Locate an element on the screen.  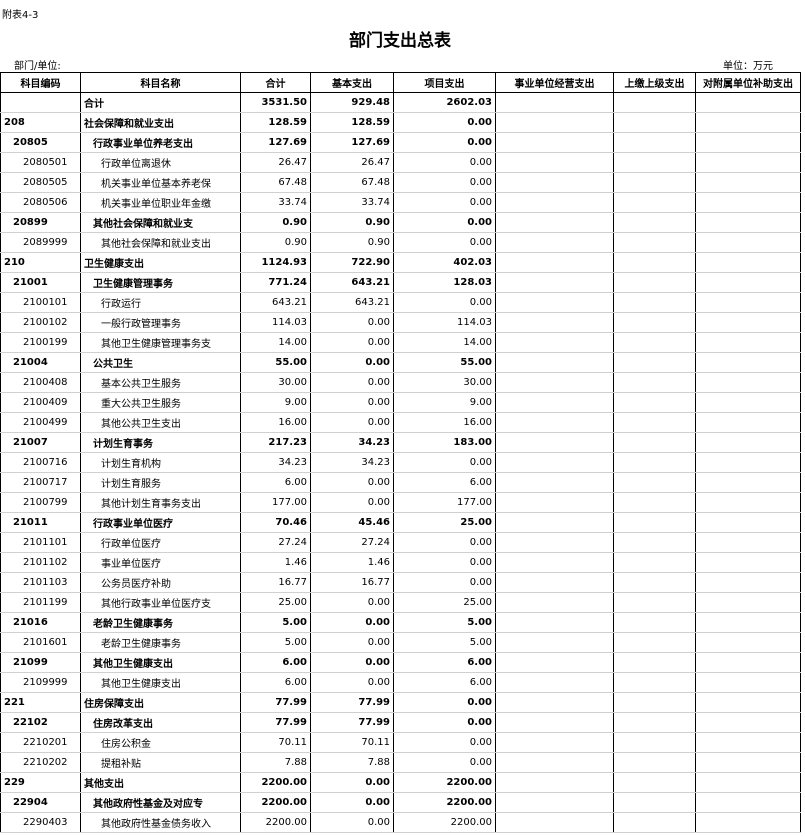
code-cell: 20899 is located at coordinates (40, 222).